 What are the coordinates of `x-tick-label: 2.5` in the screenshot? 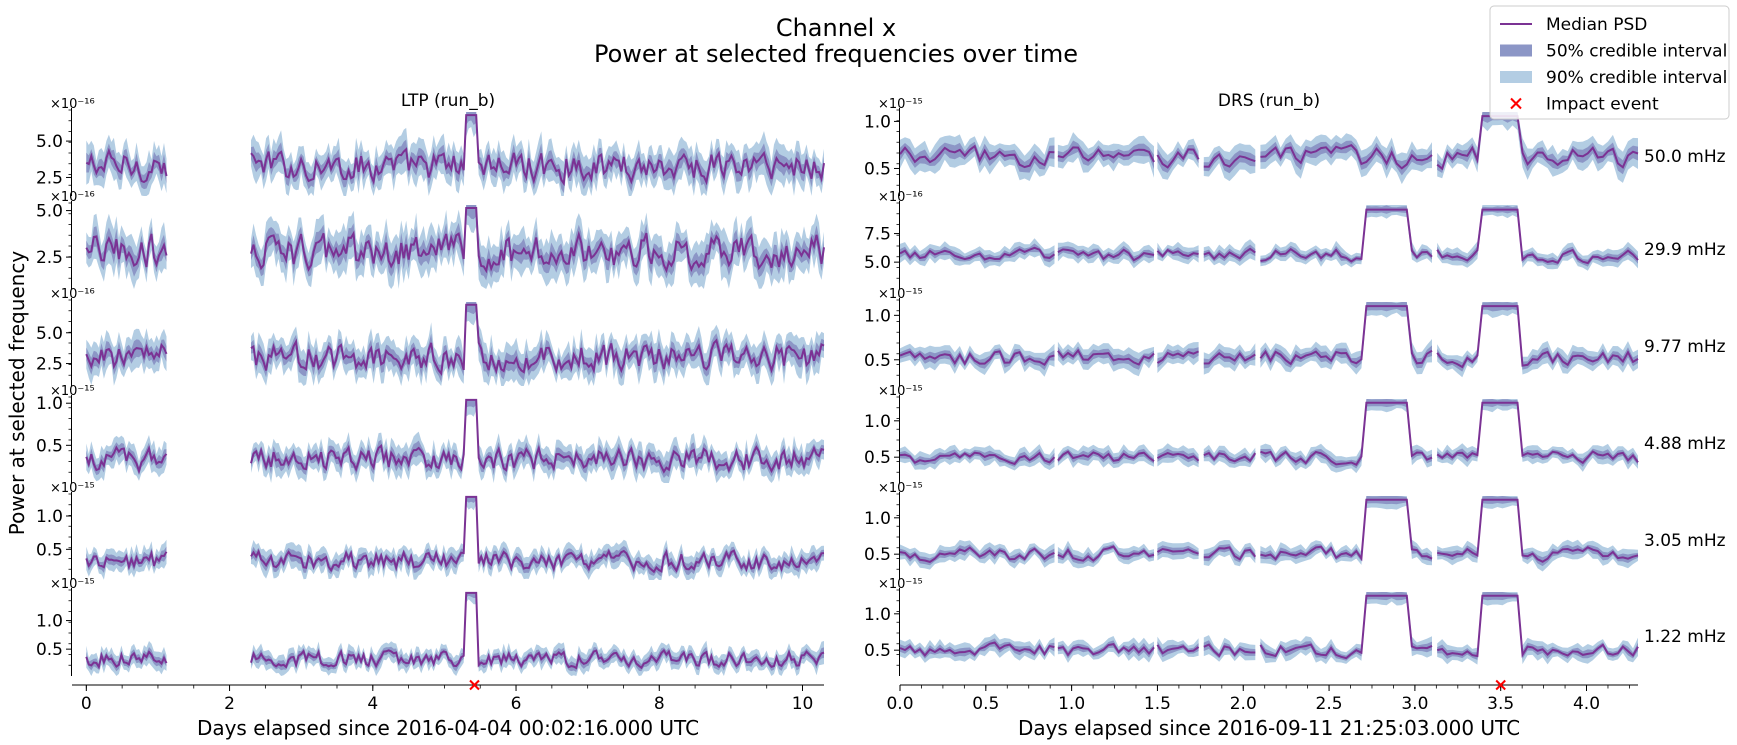 It's located at (1329, 704).